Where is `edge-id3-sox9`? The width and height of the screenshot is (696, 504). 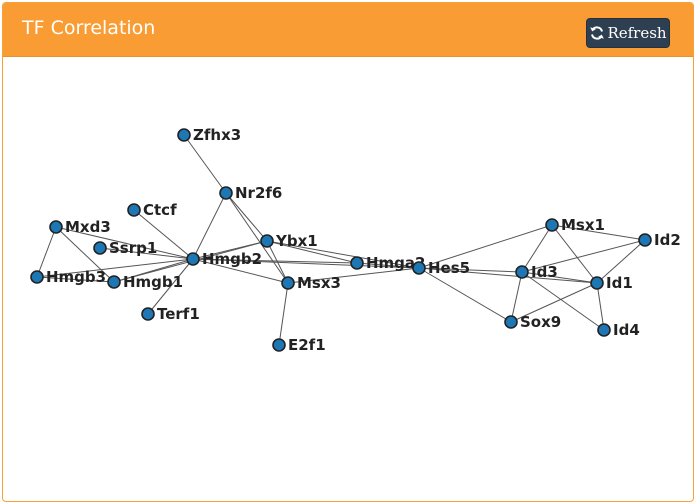
edge-id3-sox9 is located at coordinates (516, 297).